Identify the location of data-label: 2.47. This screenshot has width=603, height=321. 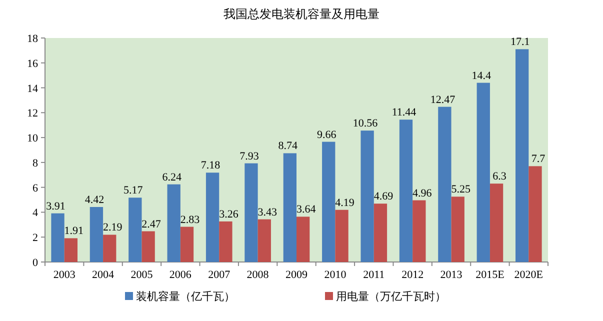
(152, 224).